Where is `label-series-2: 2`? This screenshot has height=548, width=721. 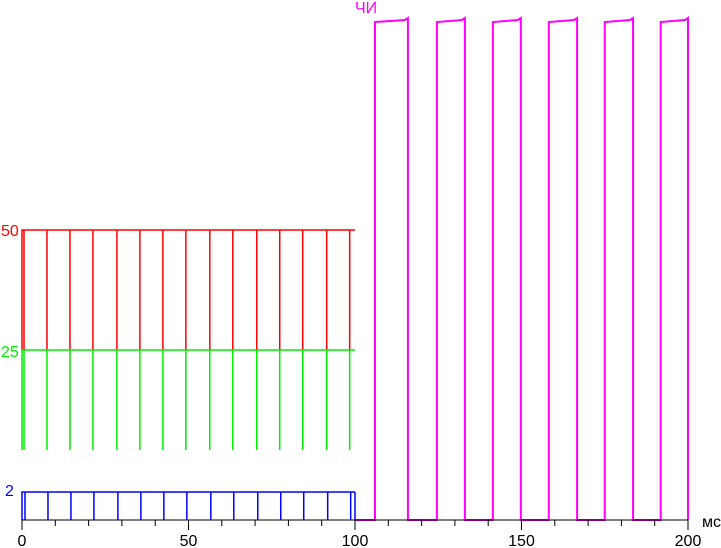 label-series-2: 2 is located at coordinates (9, 491).